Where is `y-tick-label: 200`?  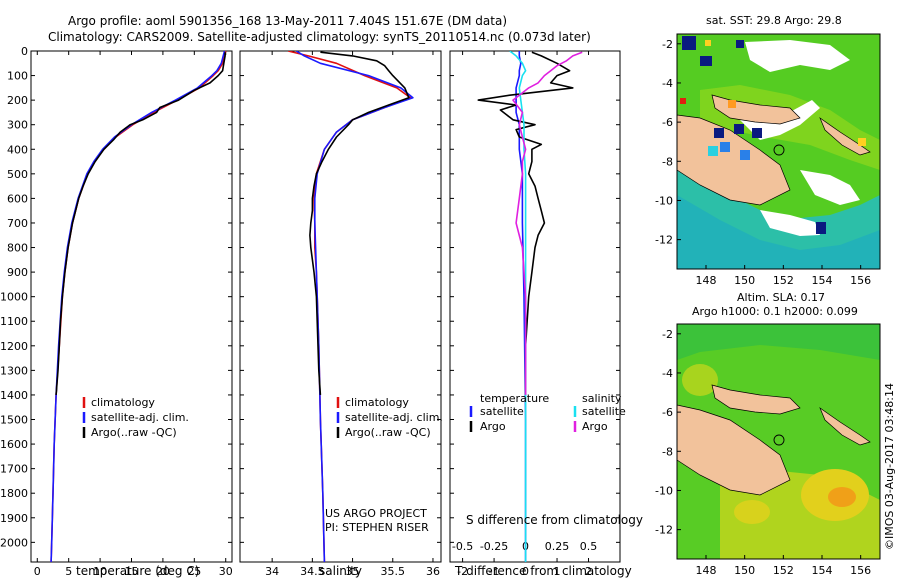
y-tick-label: 200 is located at coordinates (17, 100).